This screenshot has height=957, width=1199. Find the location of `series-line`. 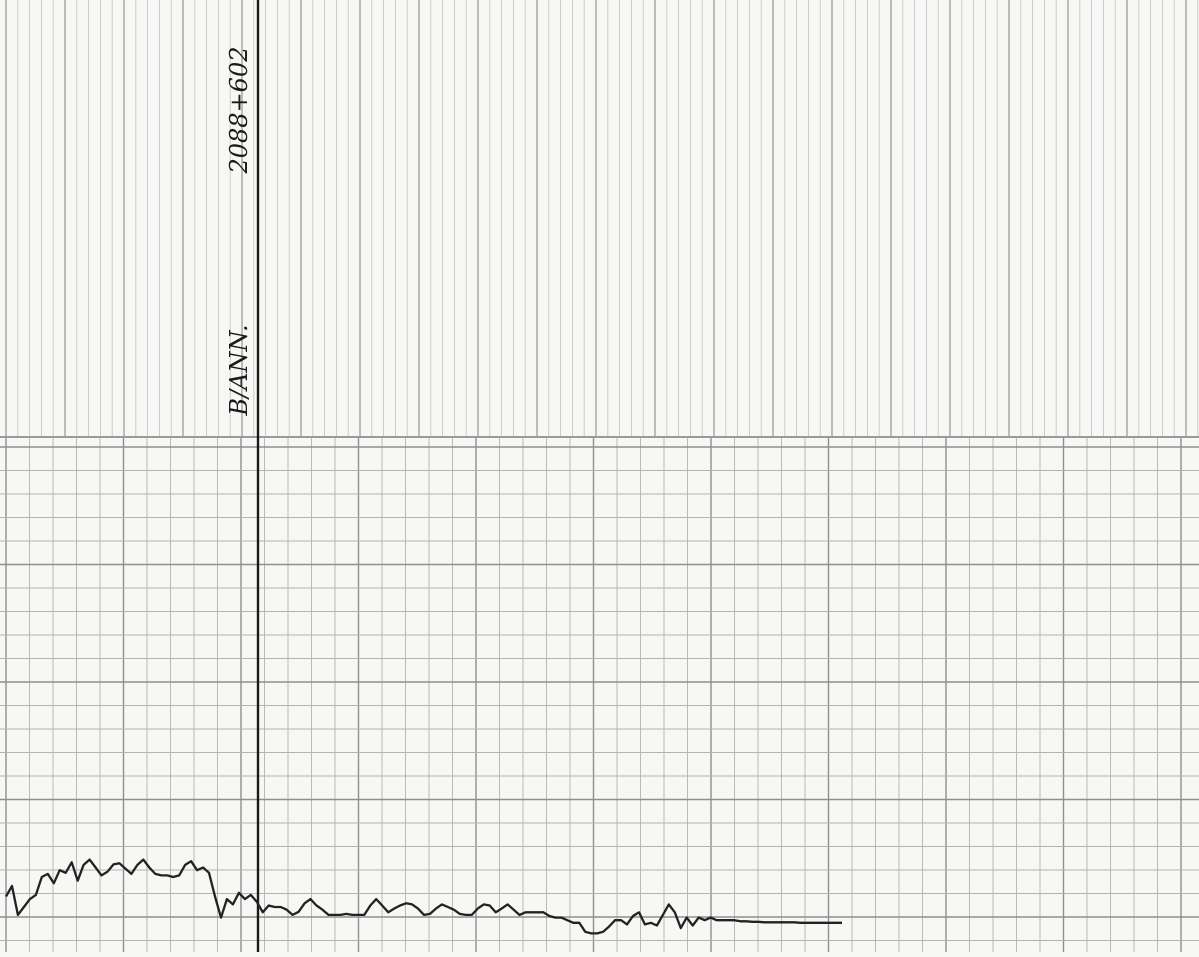

series-line is located at coordinates (423, 896).